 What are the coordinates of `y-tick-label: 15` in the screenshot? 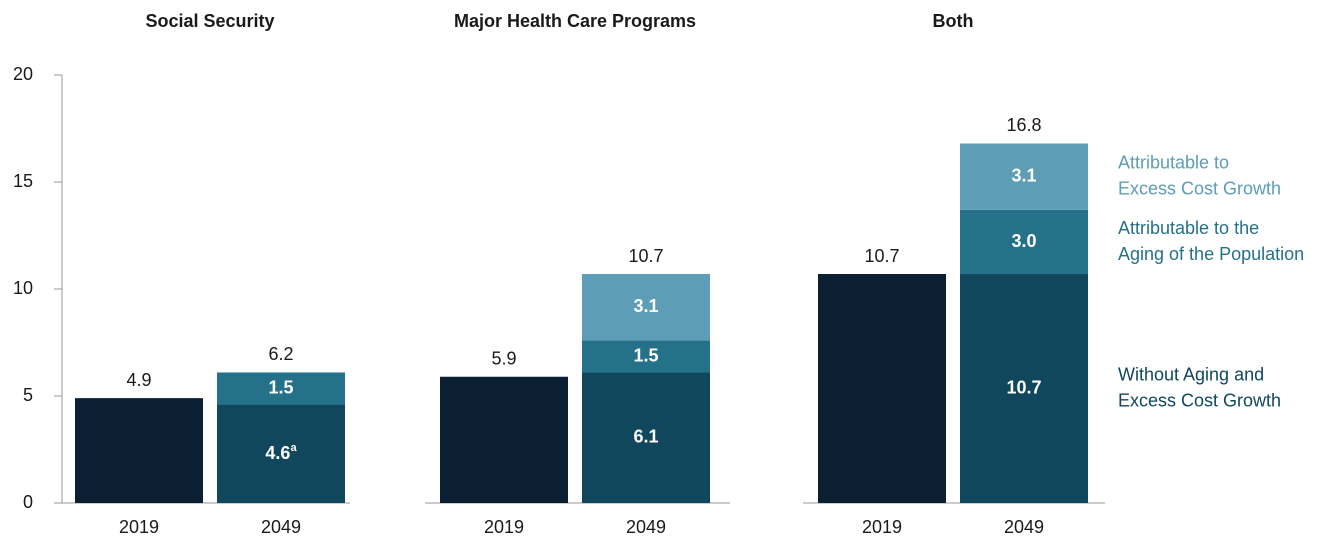 It's located at (23, 181).